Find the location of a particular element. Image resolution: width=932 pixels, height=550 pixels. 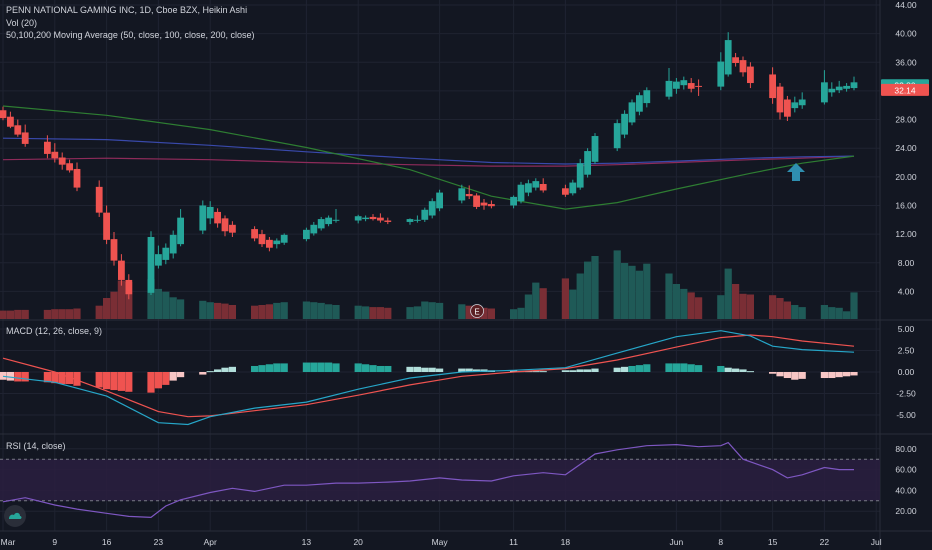

macd-axis-label: 2.50 is located at coordinates (906, 351).